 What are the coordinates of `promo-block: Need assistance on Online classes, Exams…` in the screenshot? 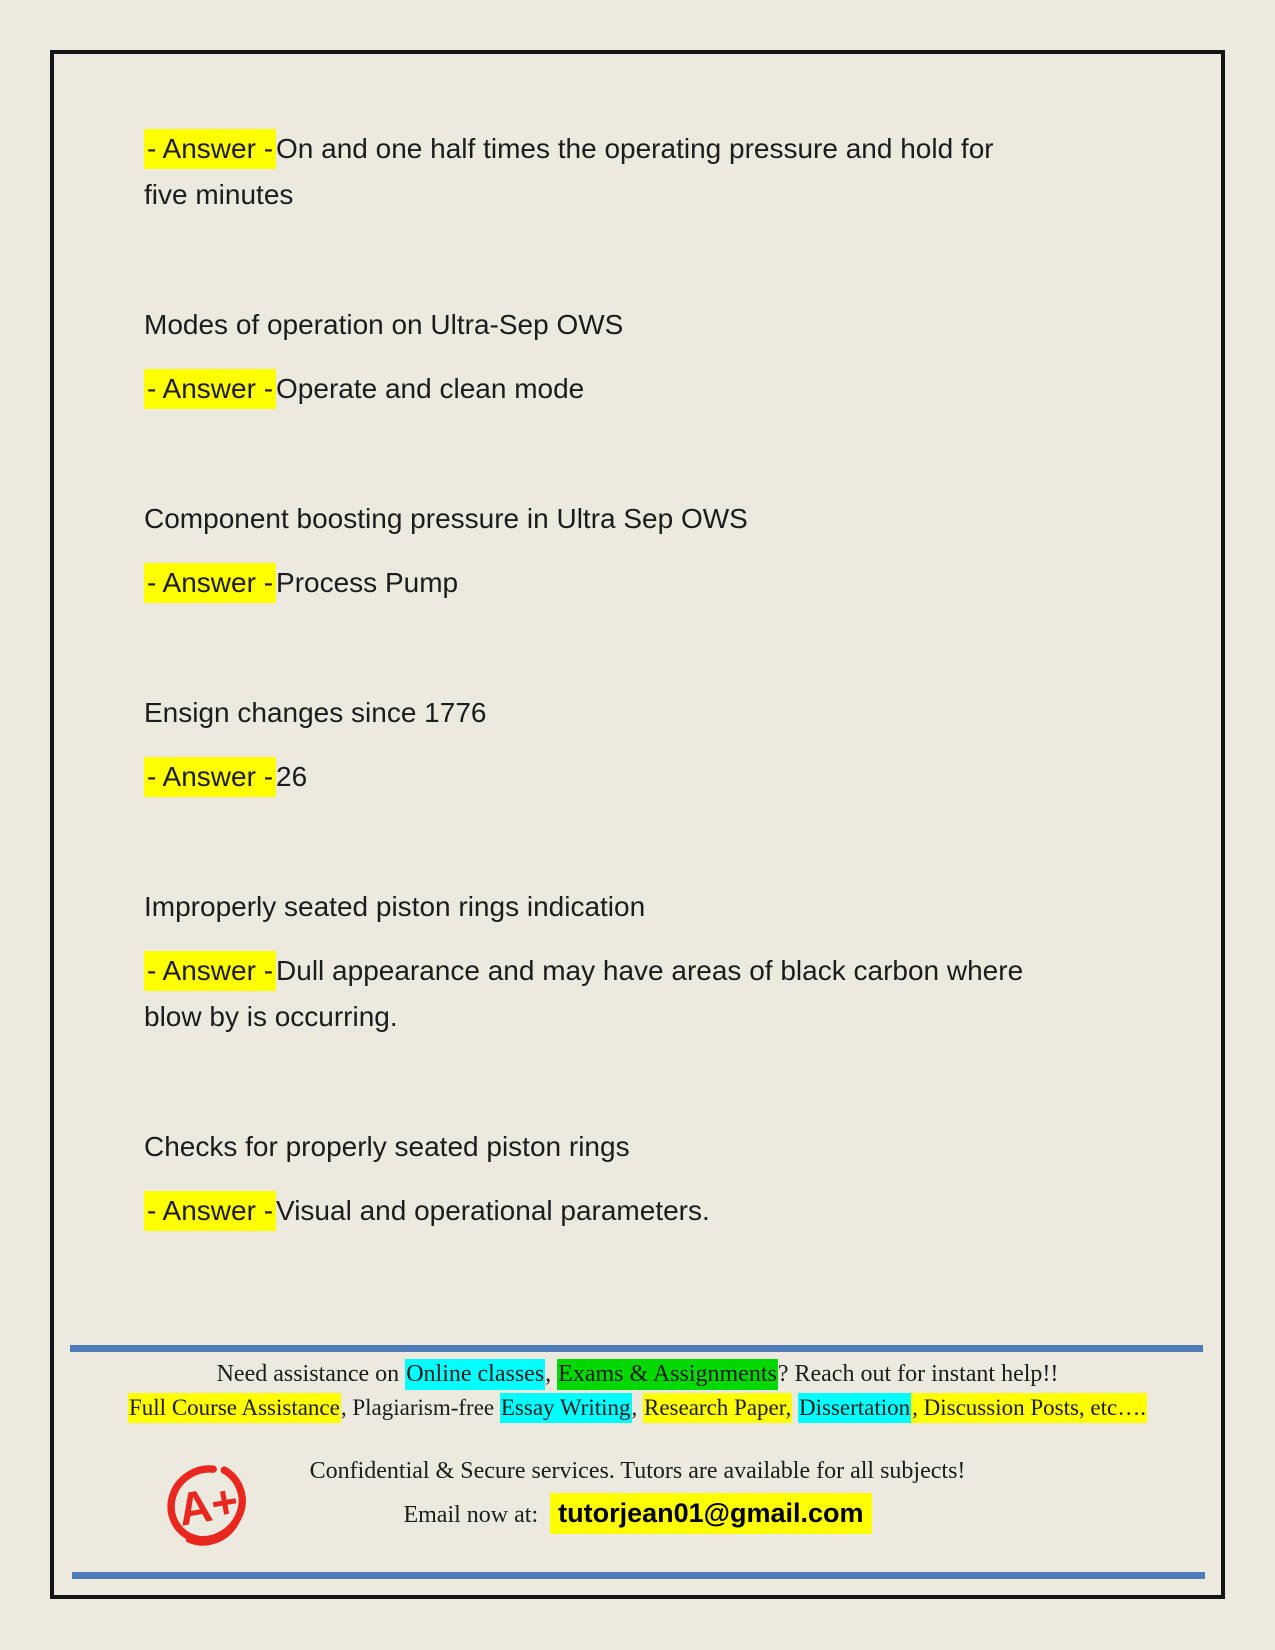 It's located at (637, 1391).